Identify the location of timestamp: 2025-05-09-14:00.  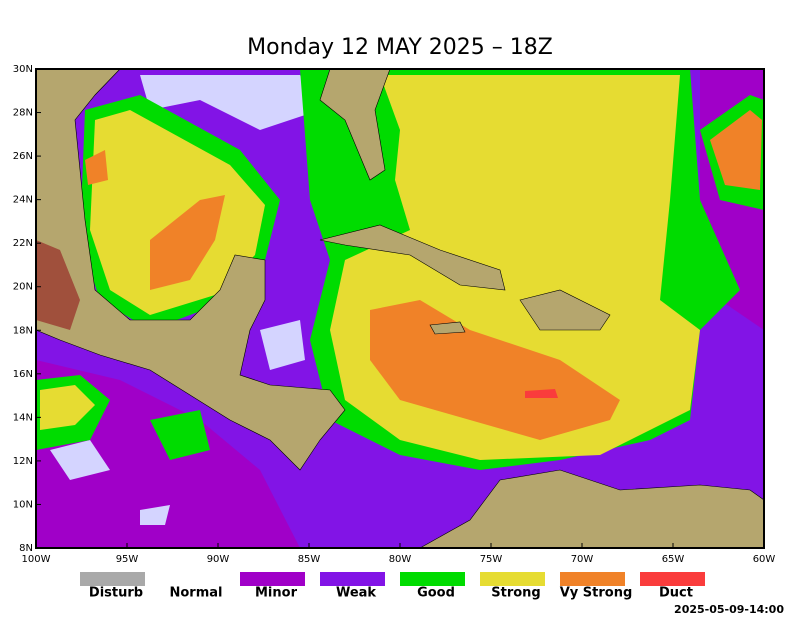
(729, 609).